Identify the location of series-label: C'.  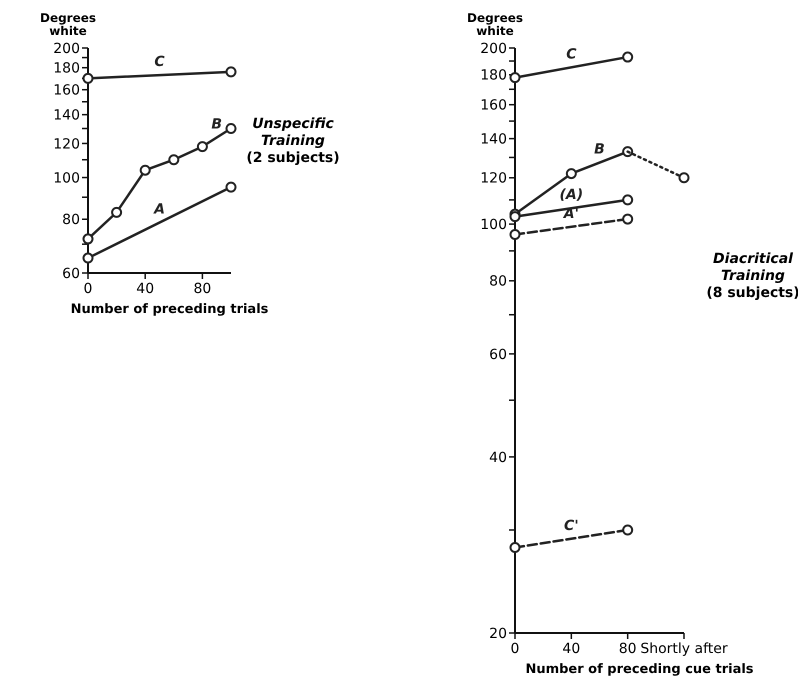
(571, 526).